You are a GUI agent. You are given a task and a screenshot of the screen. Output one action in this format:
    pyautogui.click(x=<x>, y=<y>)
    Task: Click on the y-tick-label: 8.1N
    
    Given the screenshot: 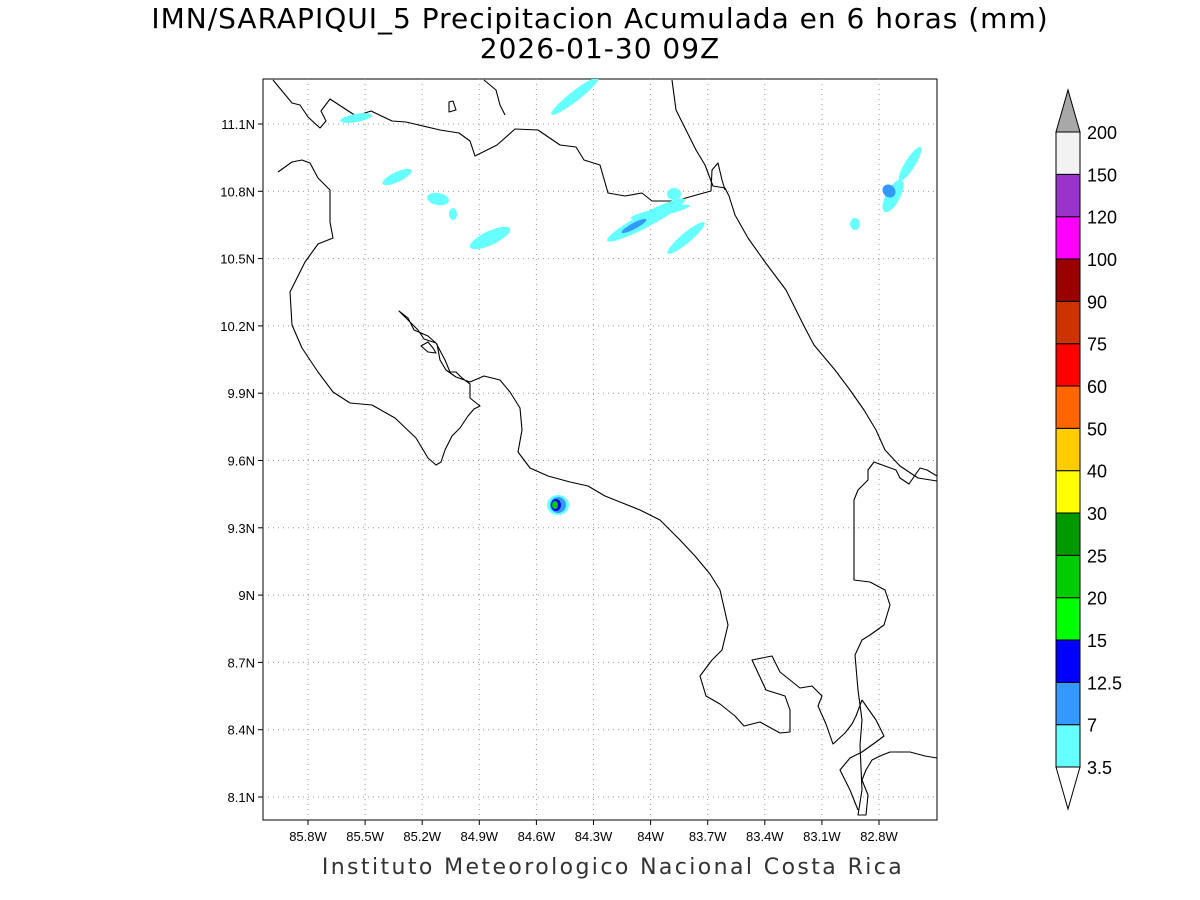 What is the action you would take?
    pyautogui.click(x=241, y=797)
    